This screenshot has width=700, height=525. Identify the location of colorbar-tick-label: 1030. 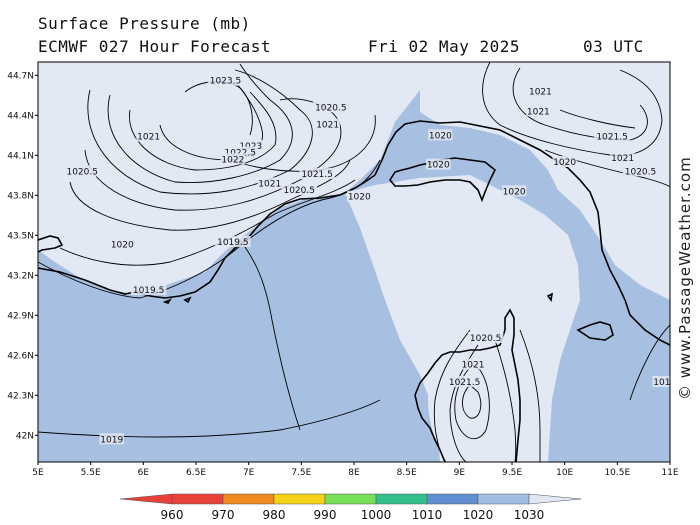
(529, 515).